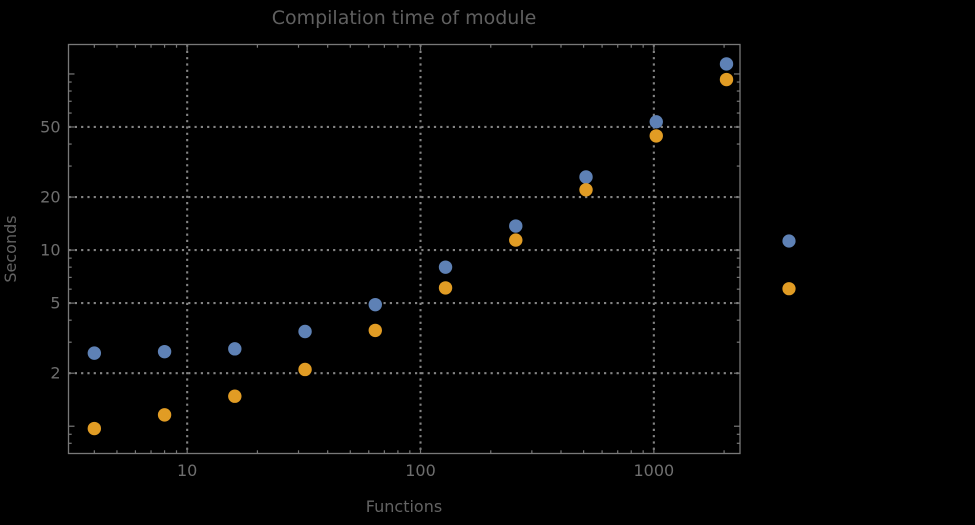  Describe the element at coordinates (404, 506) in the screenshot. I see `x-axis-label: Functions` at that location.